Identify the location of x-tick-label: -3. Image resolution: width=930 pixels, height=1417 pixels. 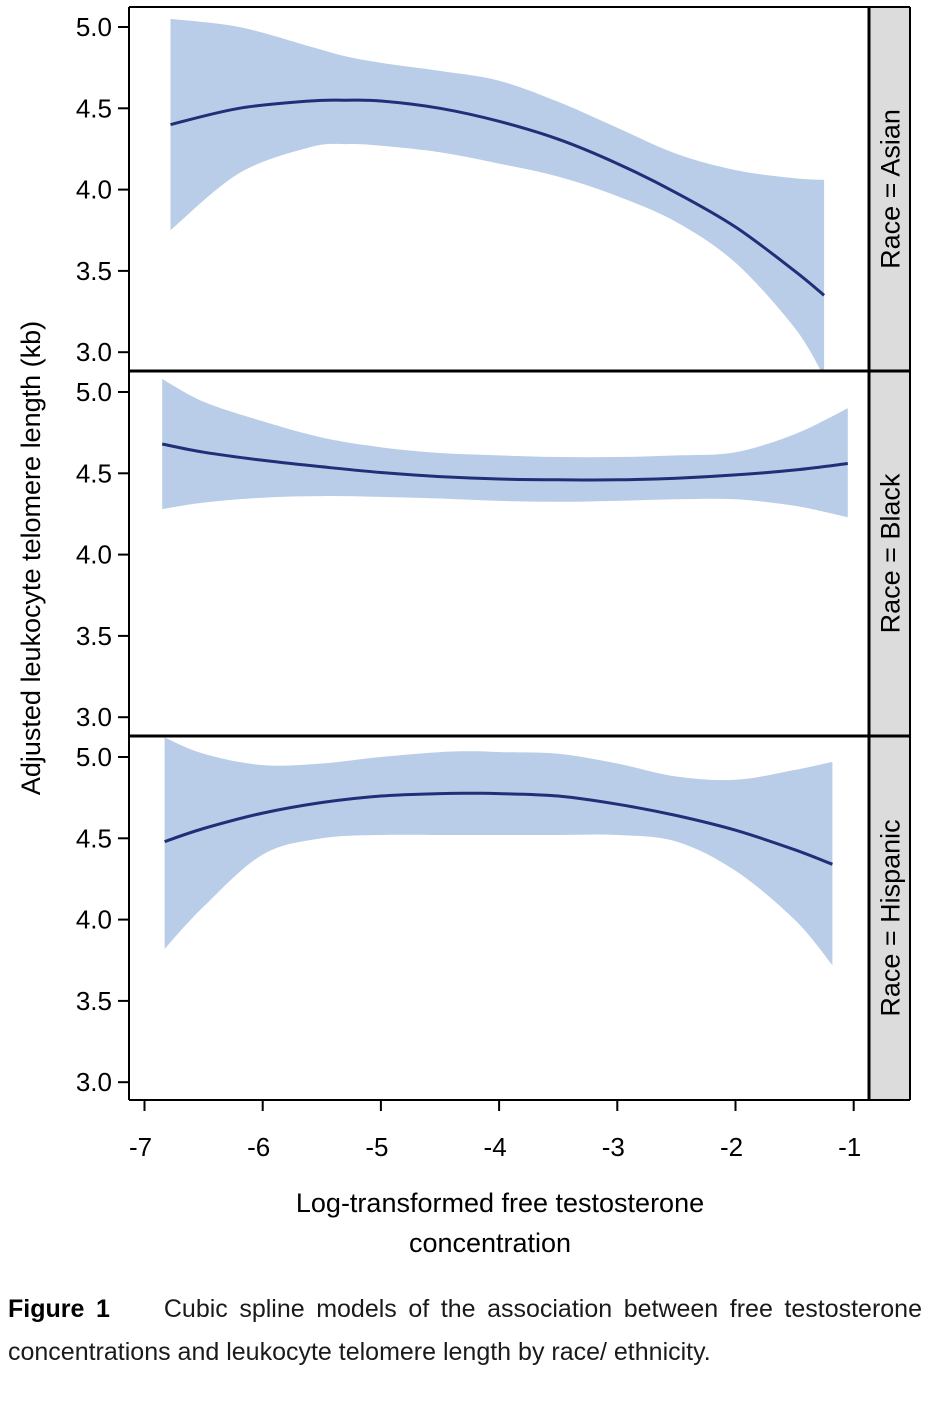
(613, 1147).